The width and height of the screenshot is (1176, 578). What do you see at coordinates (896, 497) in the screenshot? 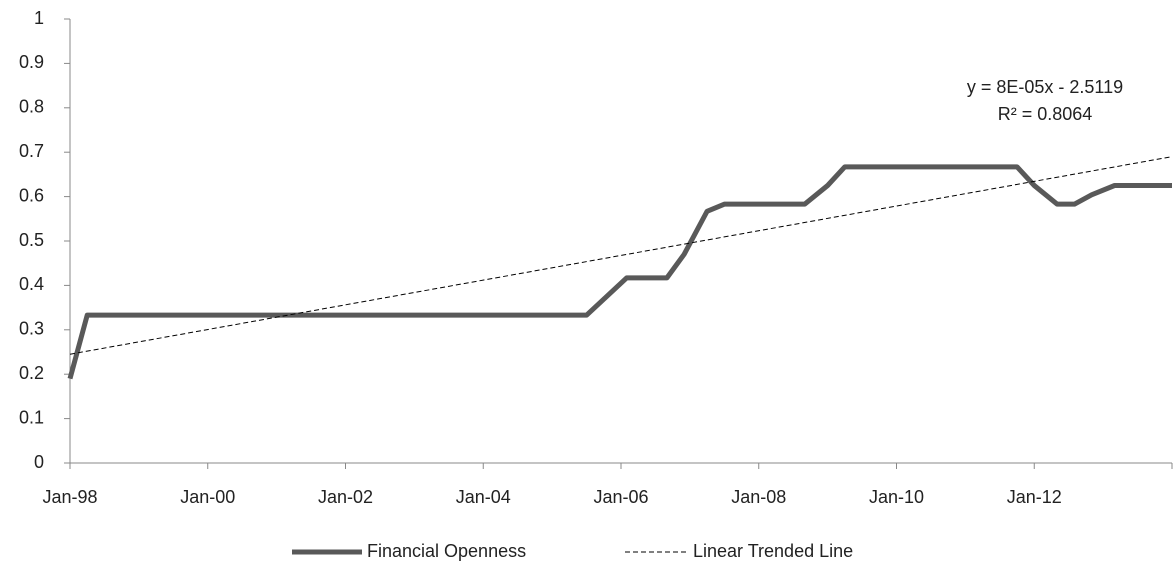
I see `x-tick-label: Jan-10` at bounding box center [896, 497].